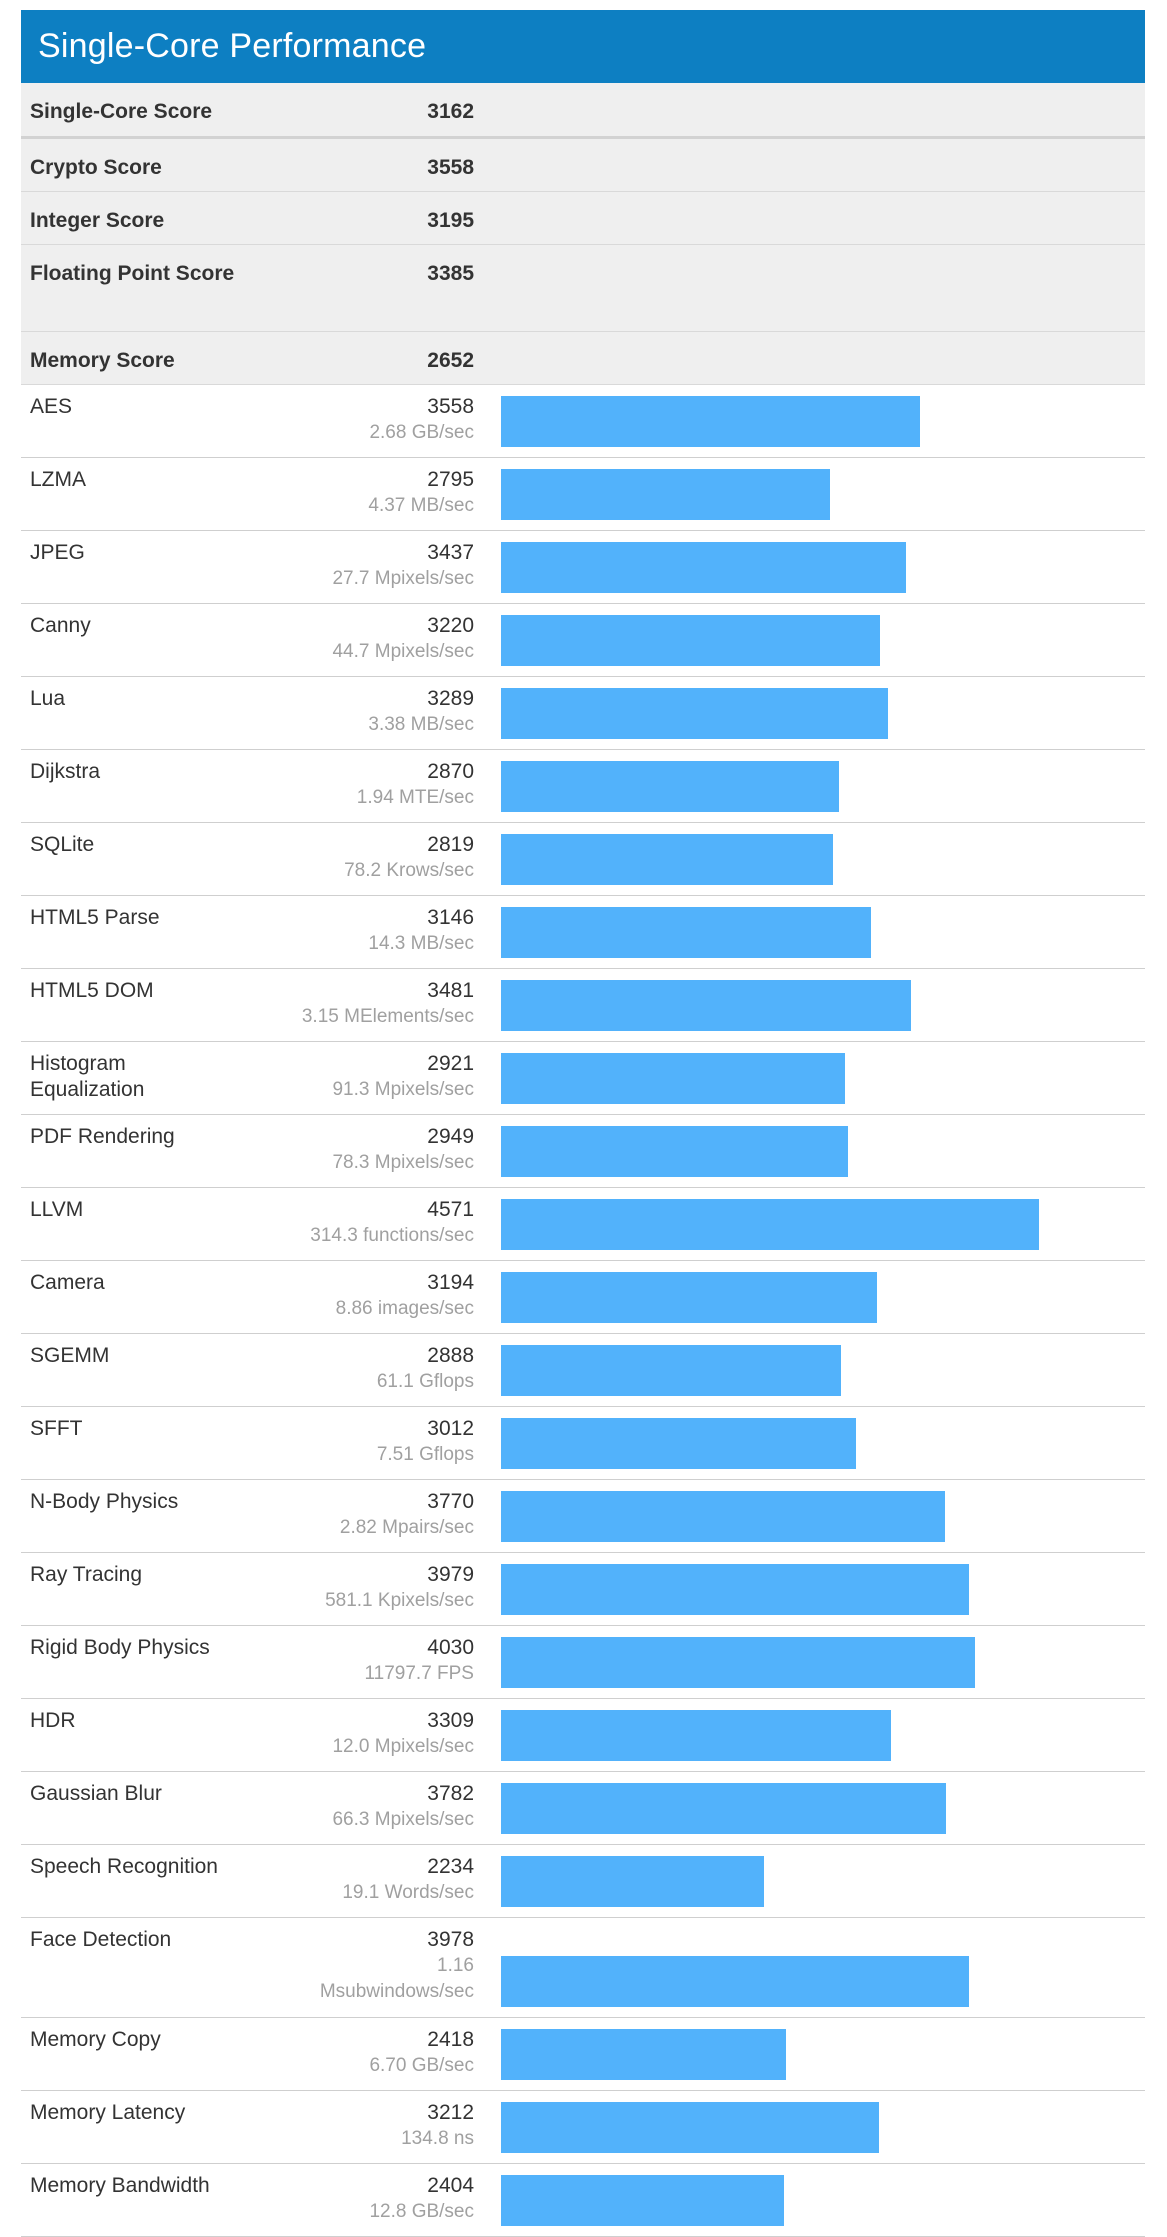 This screenshot has height=2237, width=1167. Describe the element at coordinates (387, 1017) in the screenshot. I see `benchmark-rate: 3.15 MElements/sec` at that location.